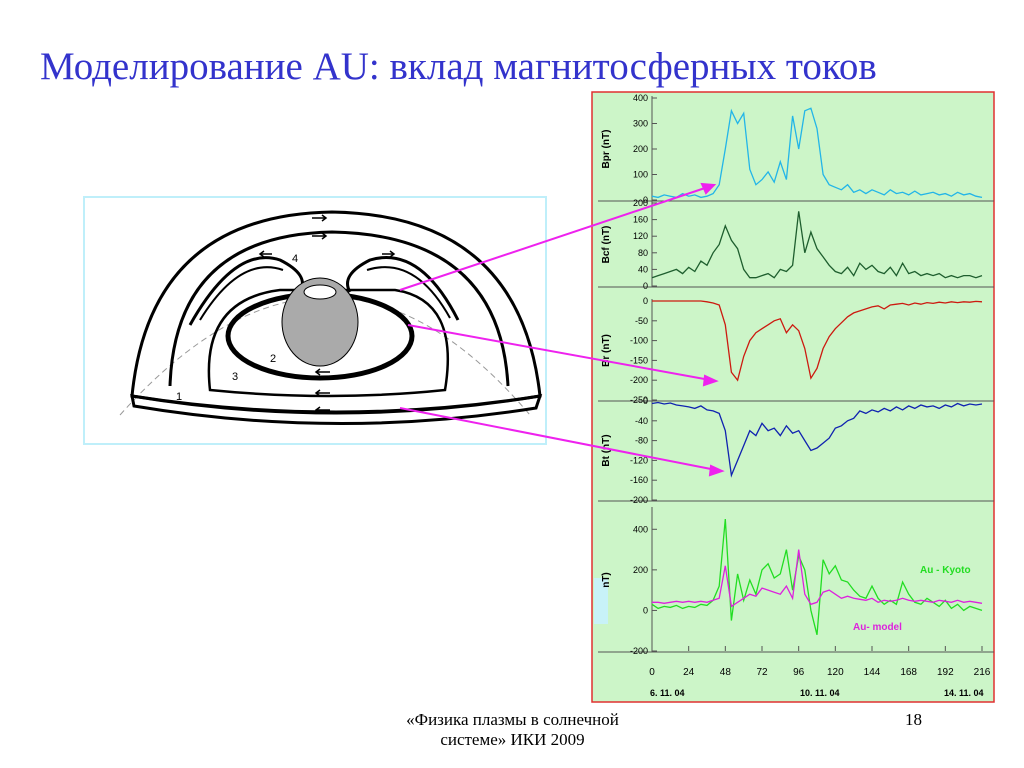 Image resolution: width=1024 pixels, height=768 pixels. What do you see at coordinates (336, 410) in the screenshot?
I see `outer-base` at bounding box center [336, 410].